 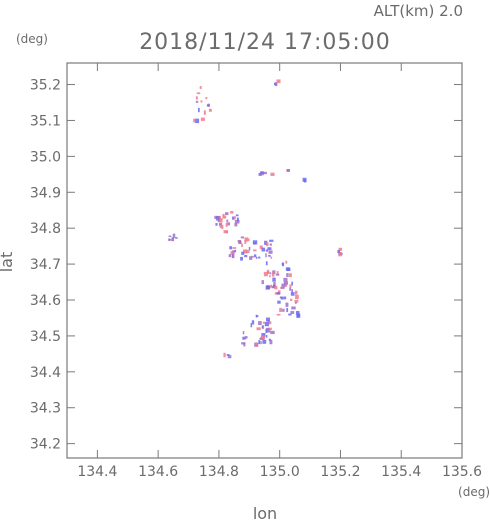 I want to click on x-tick-label: 135.0, so click(x=280, y=472).